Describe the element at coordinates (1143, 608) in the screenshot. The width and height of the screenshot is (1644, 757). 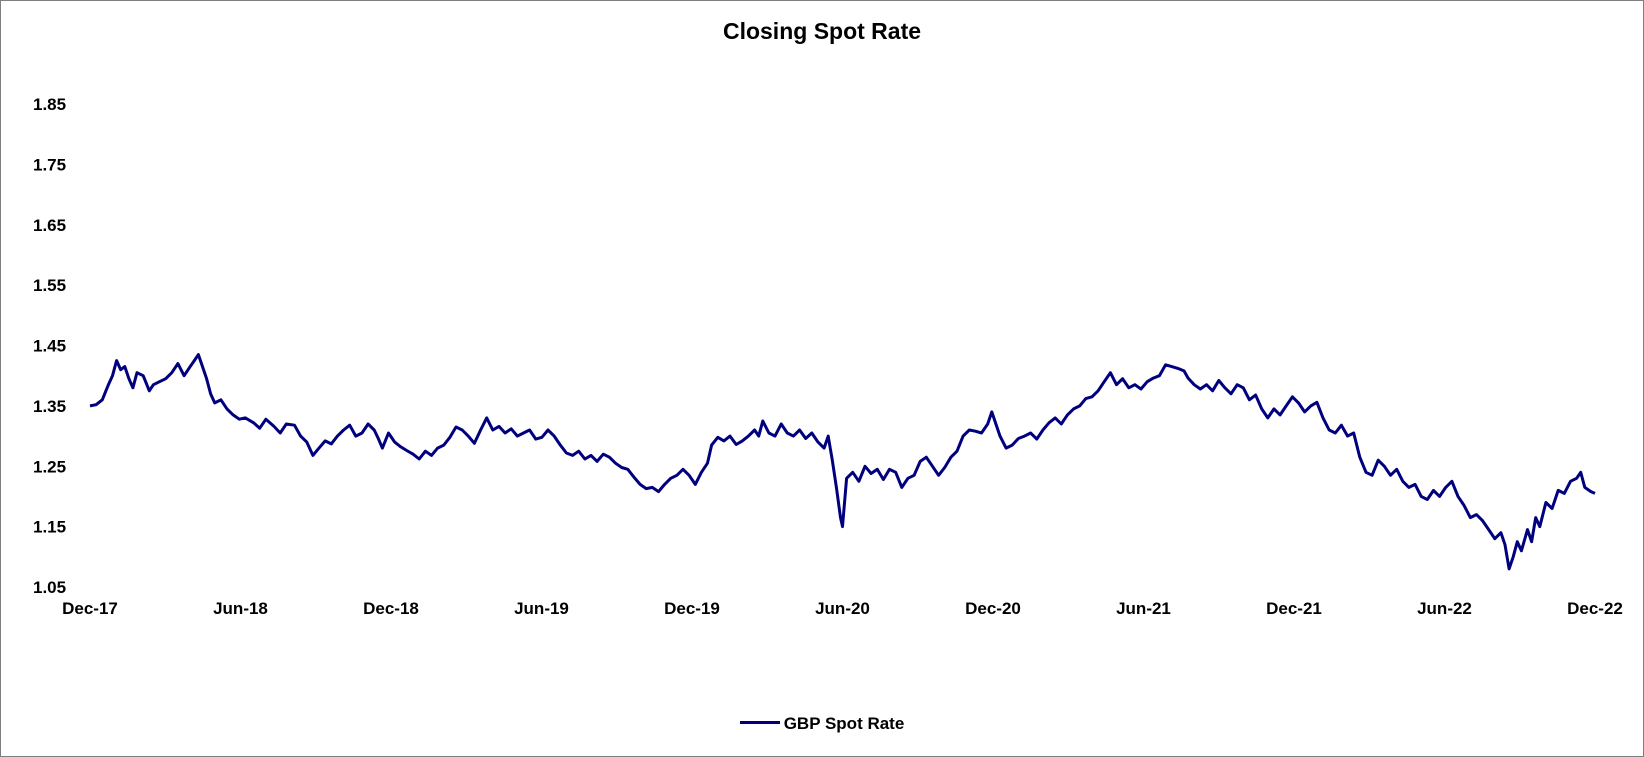
I see `x-tick-label: Jun-21` at that location.